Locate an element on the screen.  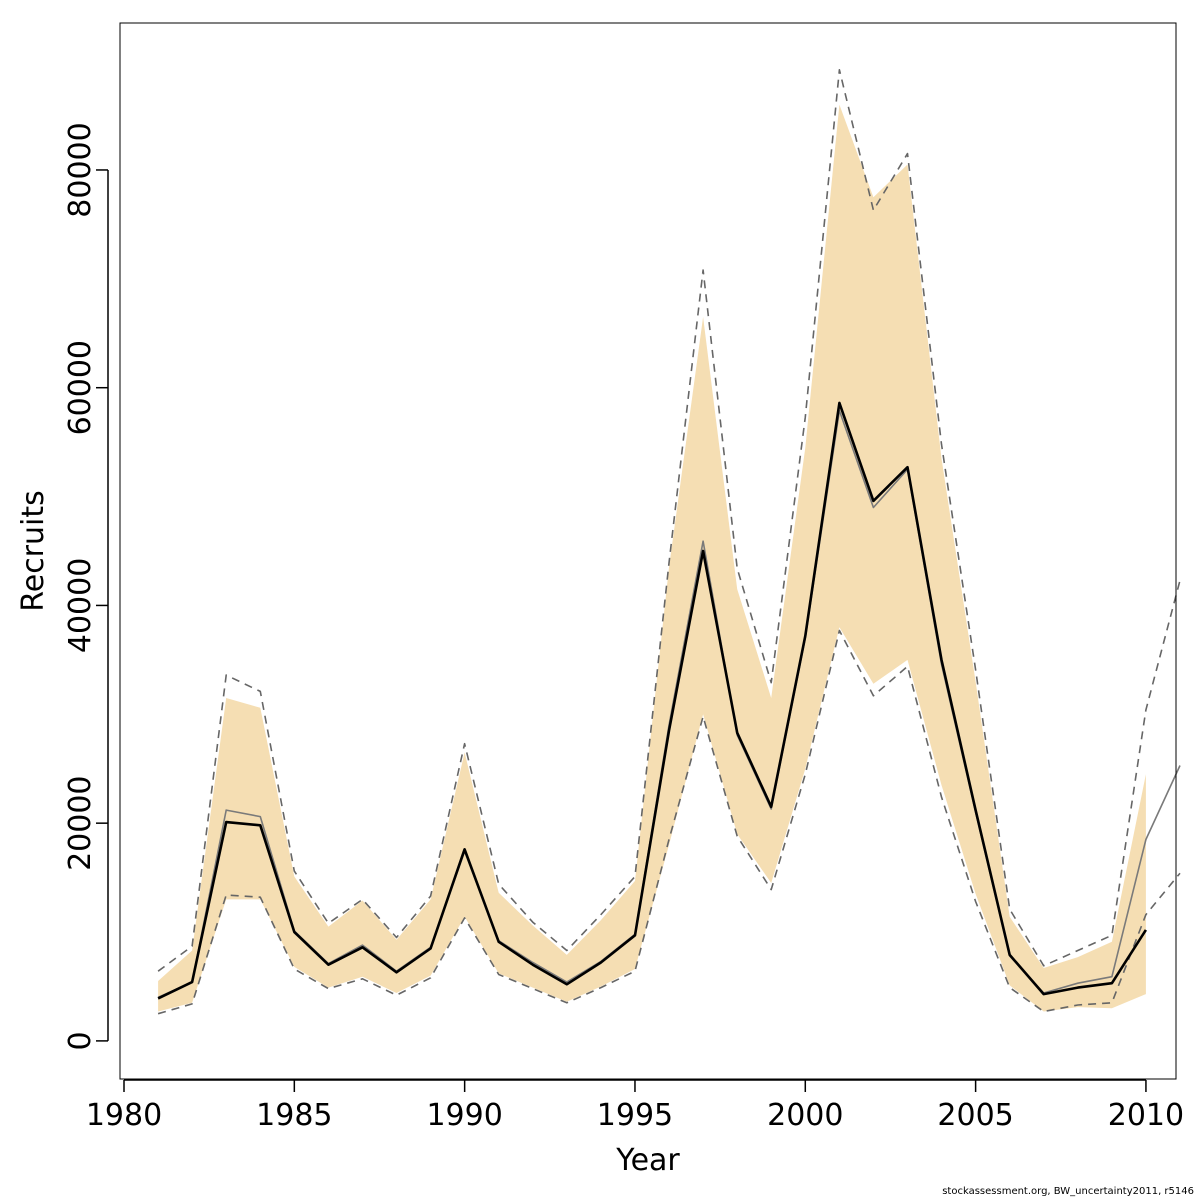
x-tick-label: 1995 is located at coordinates (635, 1115).